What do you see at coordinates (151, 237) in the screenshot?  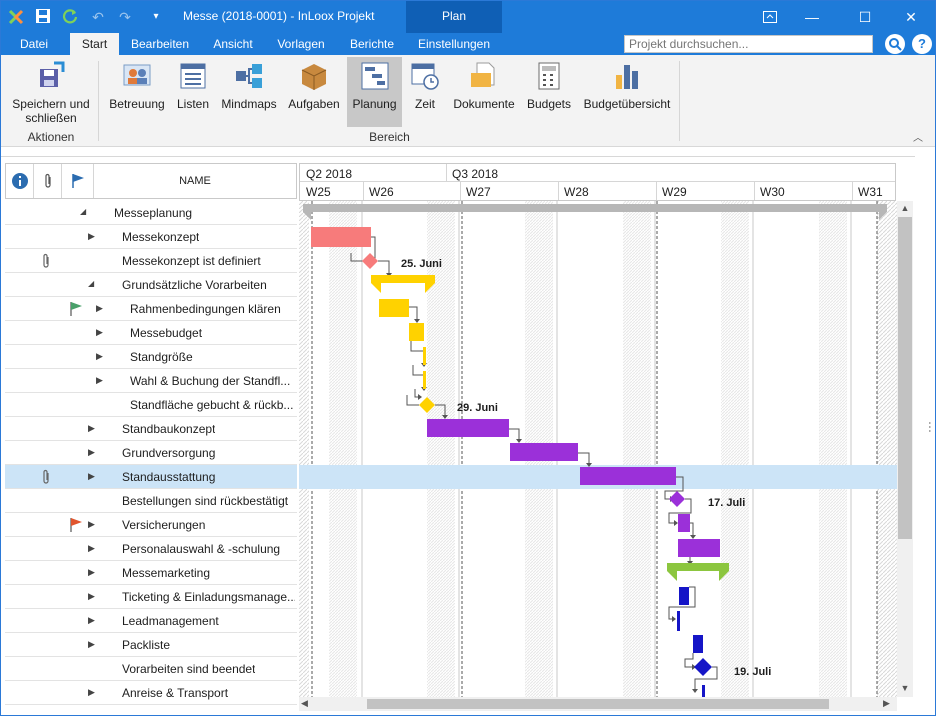 I see `task-row: ▶ Messekonzept` at bounding box center [151, 237].